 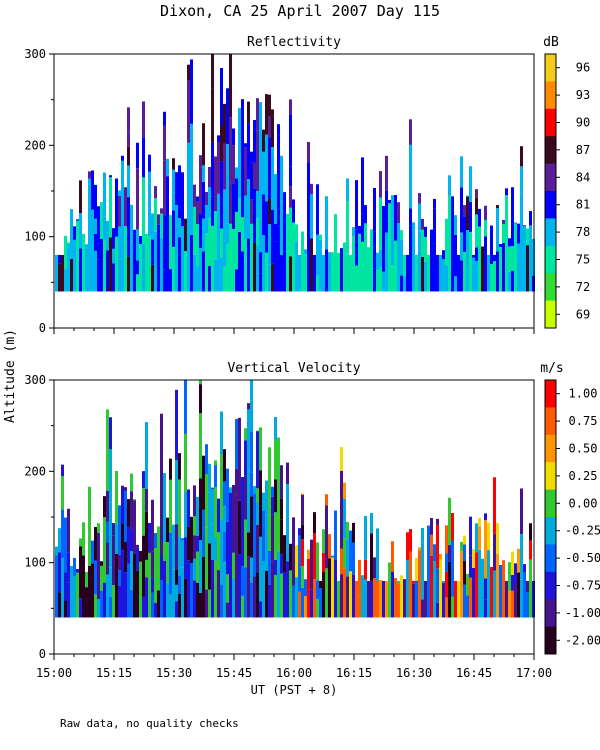 What do you see at coordinates (294, 657) in the screenshot?
I see `velocity-x-ticks` at bounding box center [294, 657].